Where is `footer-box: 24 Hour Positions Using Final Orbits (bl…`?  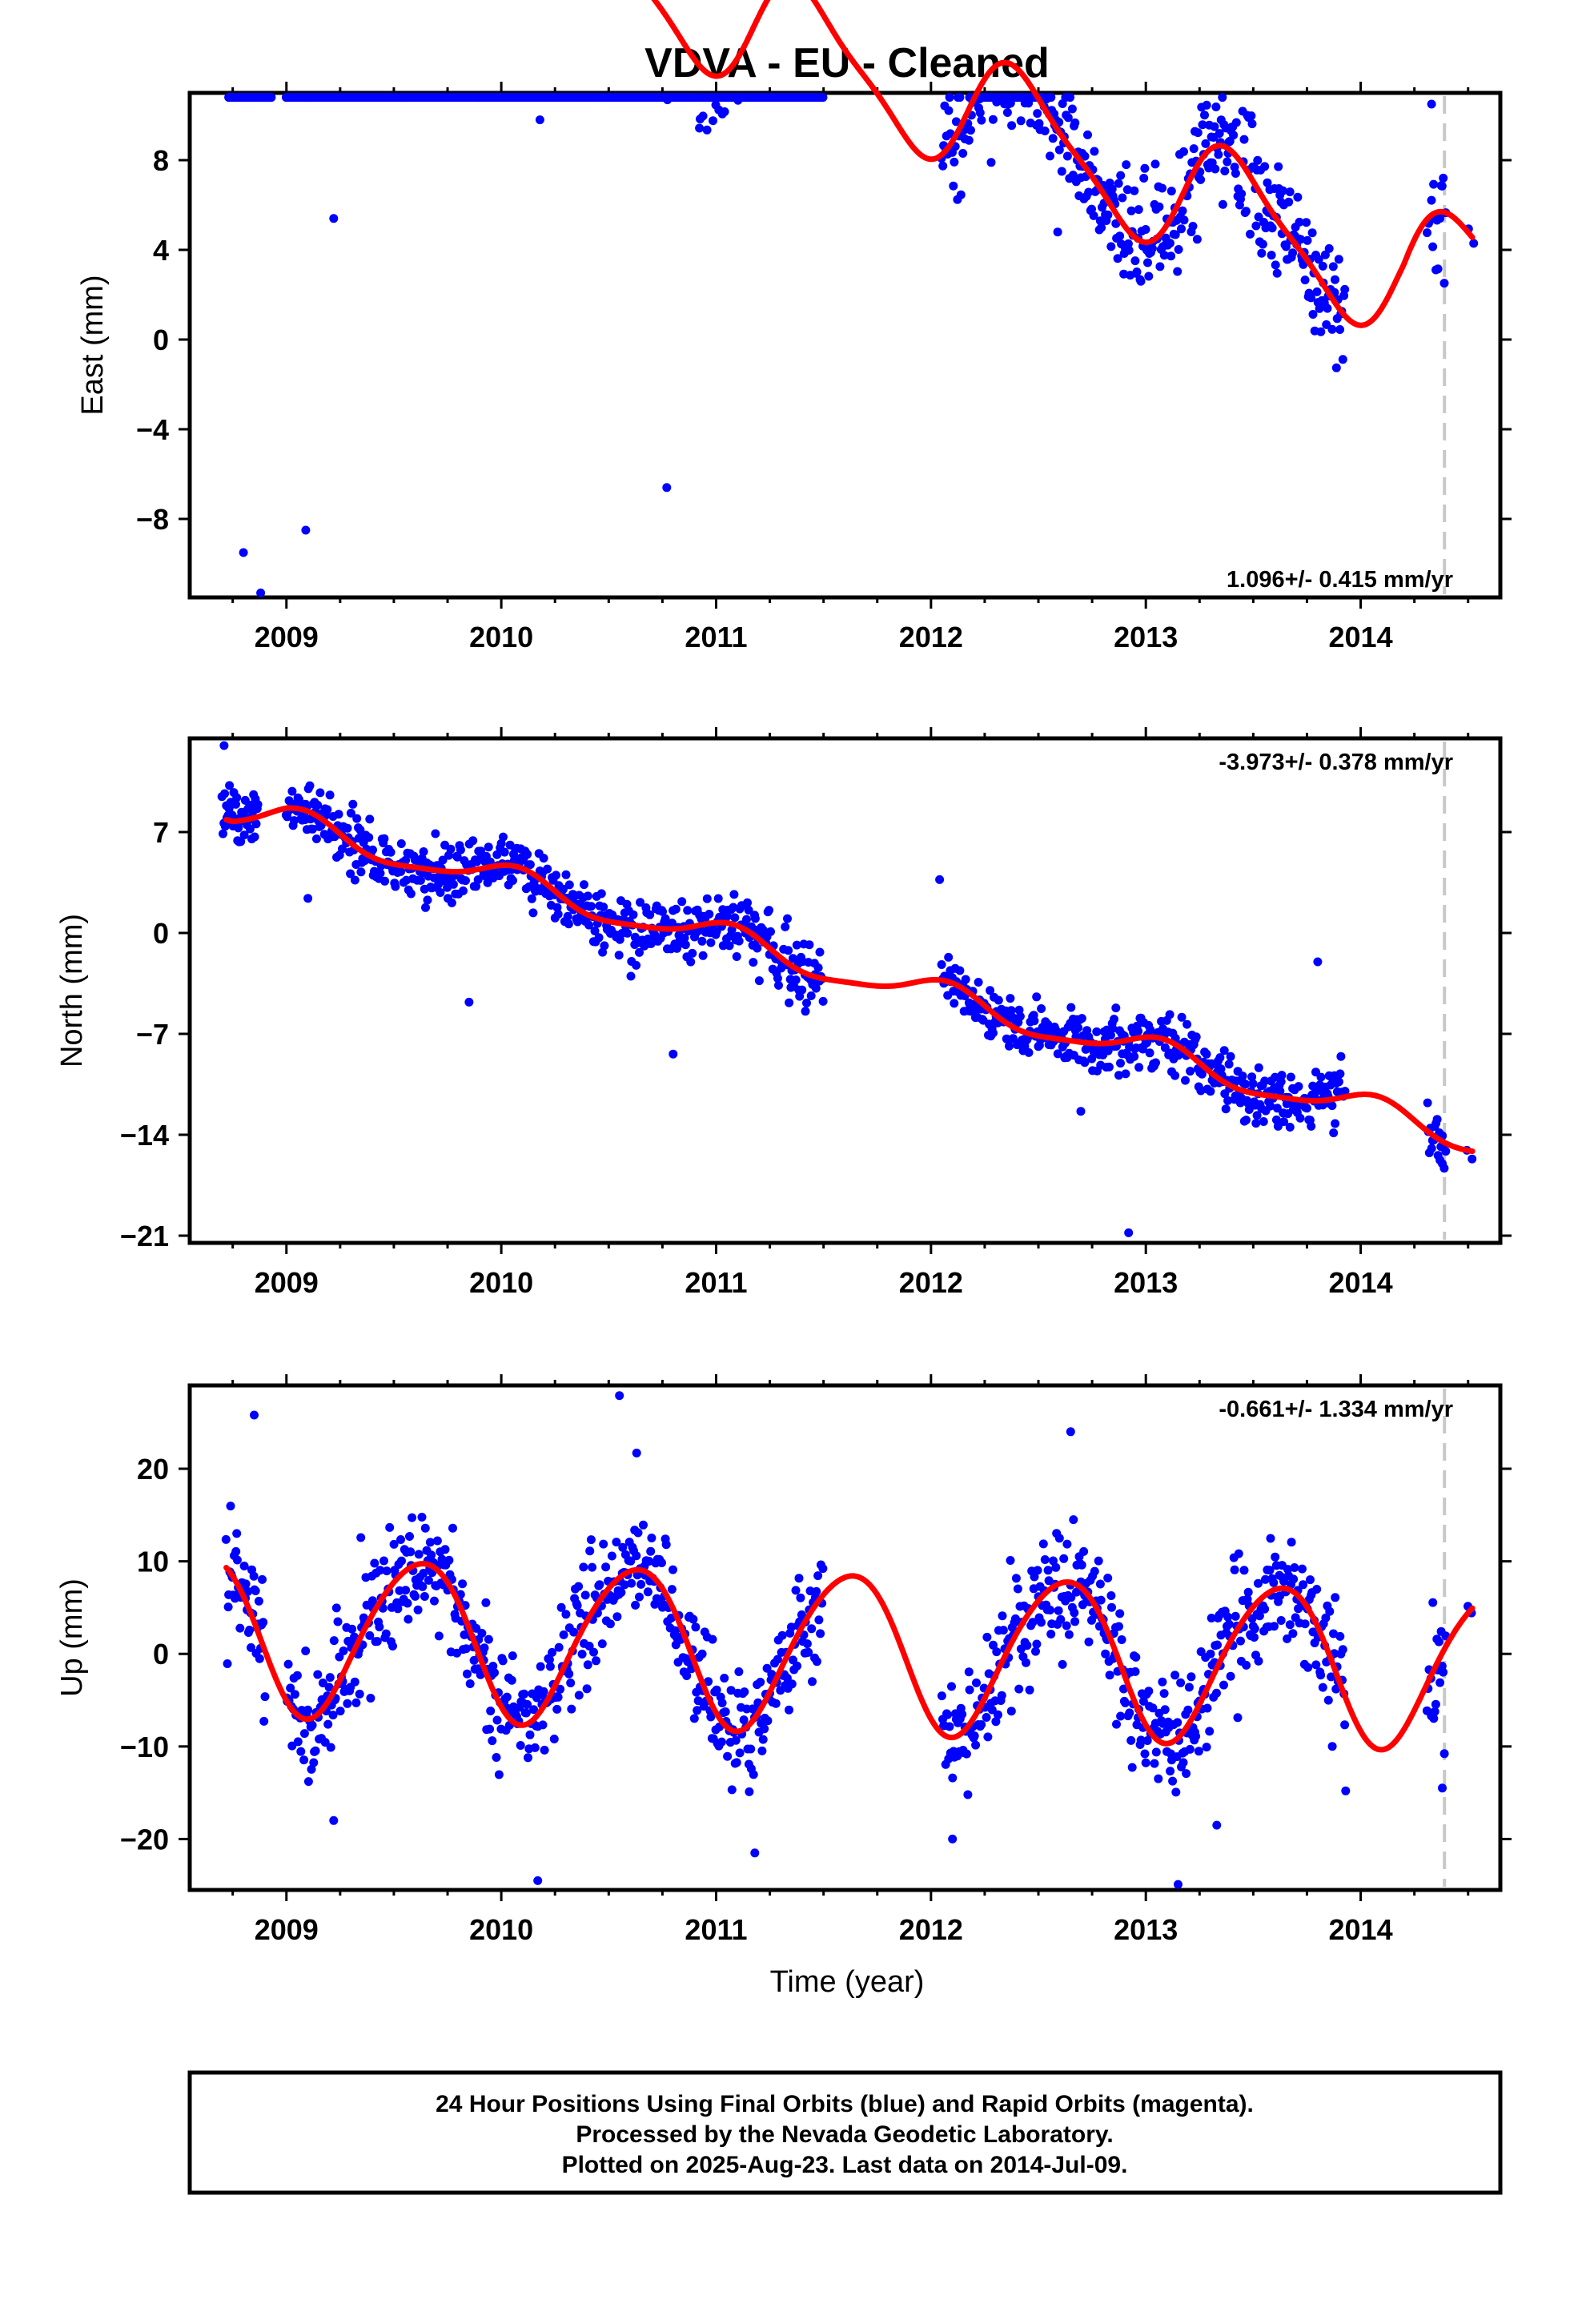 footer-box: 24 Hour Positions Using Final Orbits (bl… is located at coordinates (845, 2132).